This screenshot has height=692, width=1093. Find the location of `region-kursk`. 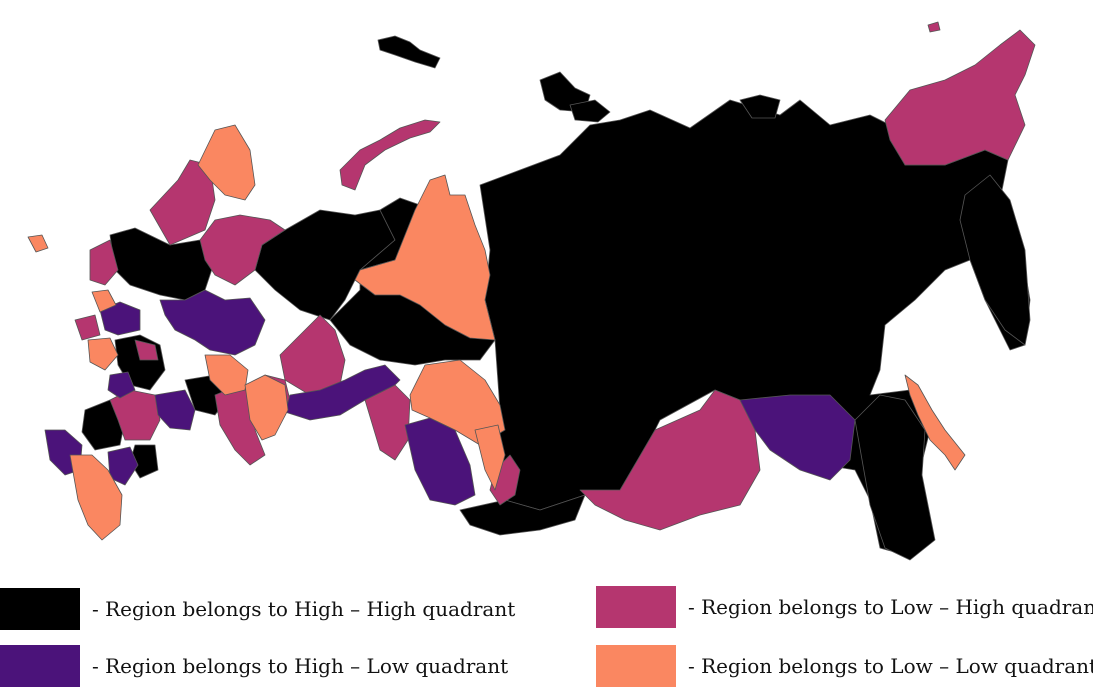

region-kursk is located at coordinates (146, 350).